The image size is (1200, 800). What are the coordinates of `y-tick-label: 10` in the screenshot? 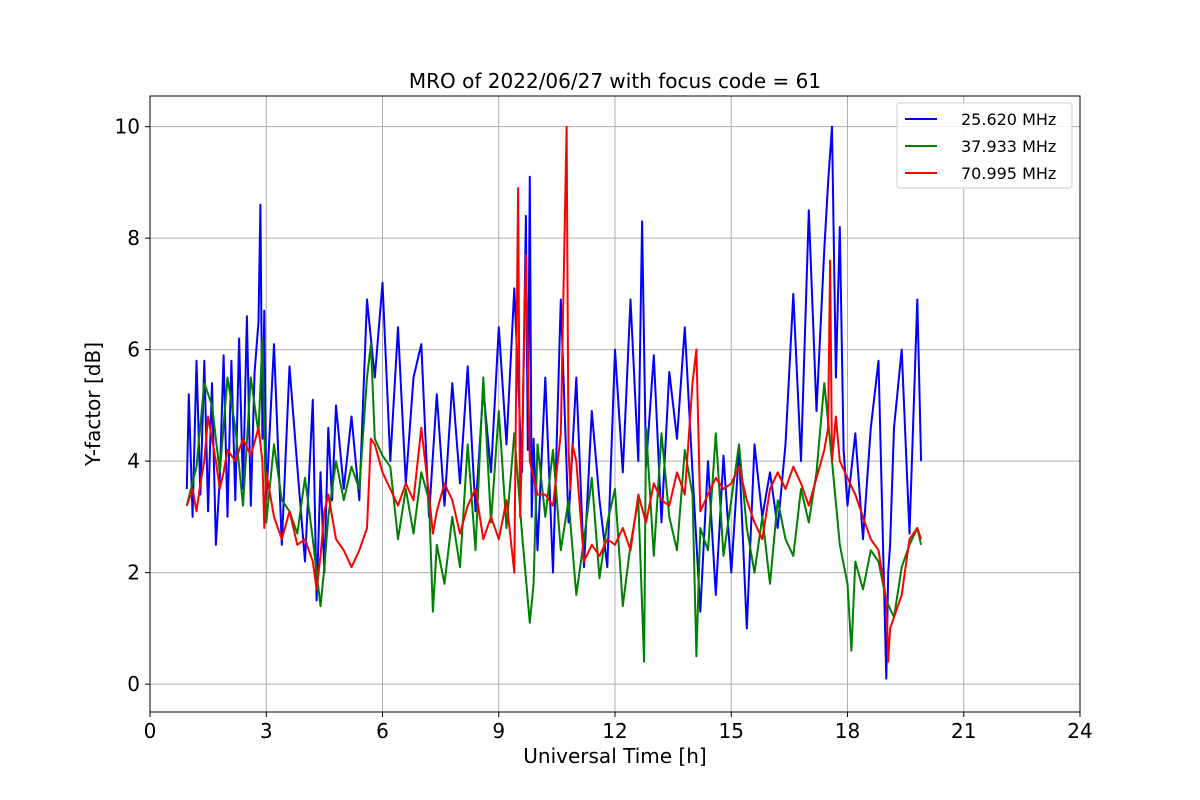 It's located at (127, 127).